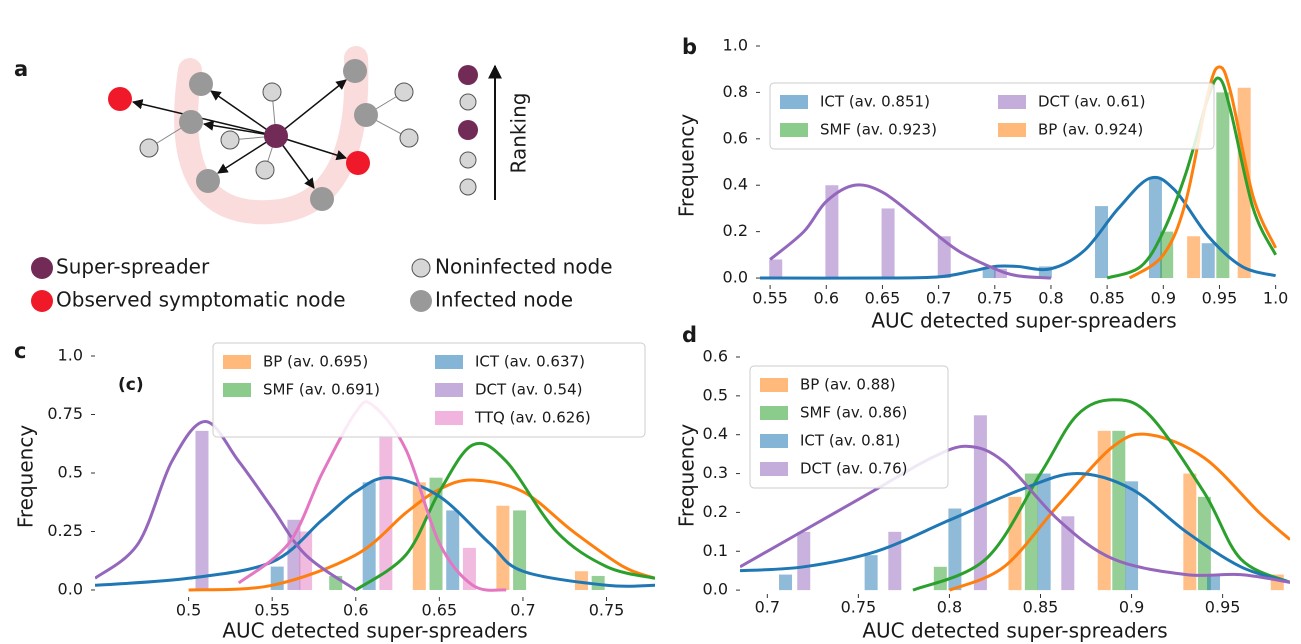 The width and height of the screenshot is (1301, 644). What do you see at coordinates (440, 610) in the screenshot?
I see `x-tick-label: 0.65` at bounding box center [440, 610].